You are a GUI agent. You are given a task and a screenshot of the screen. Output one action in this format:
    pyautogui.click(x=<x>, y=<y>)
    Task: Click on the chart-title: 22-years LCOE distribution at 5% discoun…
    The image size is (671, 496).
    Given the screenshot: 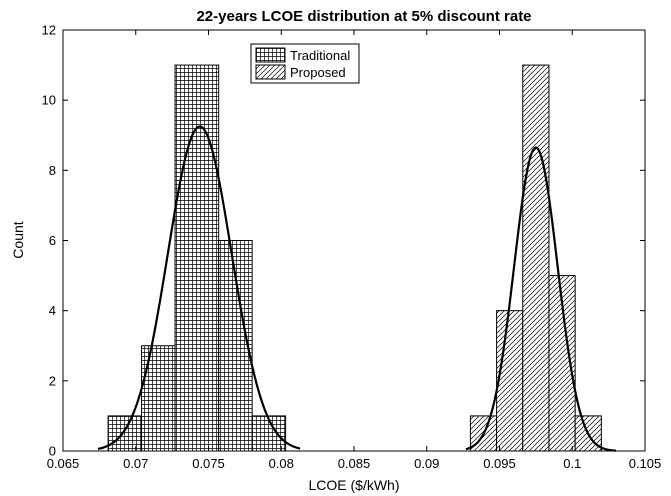 What is the action you would take?
    pyautogui.click(x=363, y=16)
    